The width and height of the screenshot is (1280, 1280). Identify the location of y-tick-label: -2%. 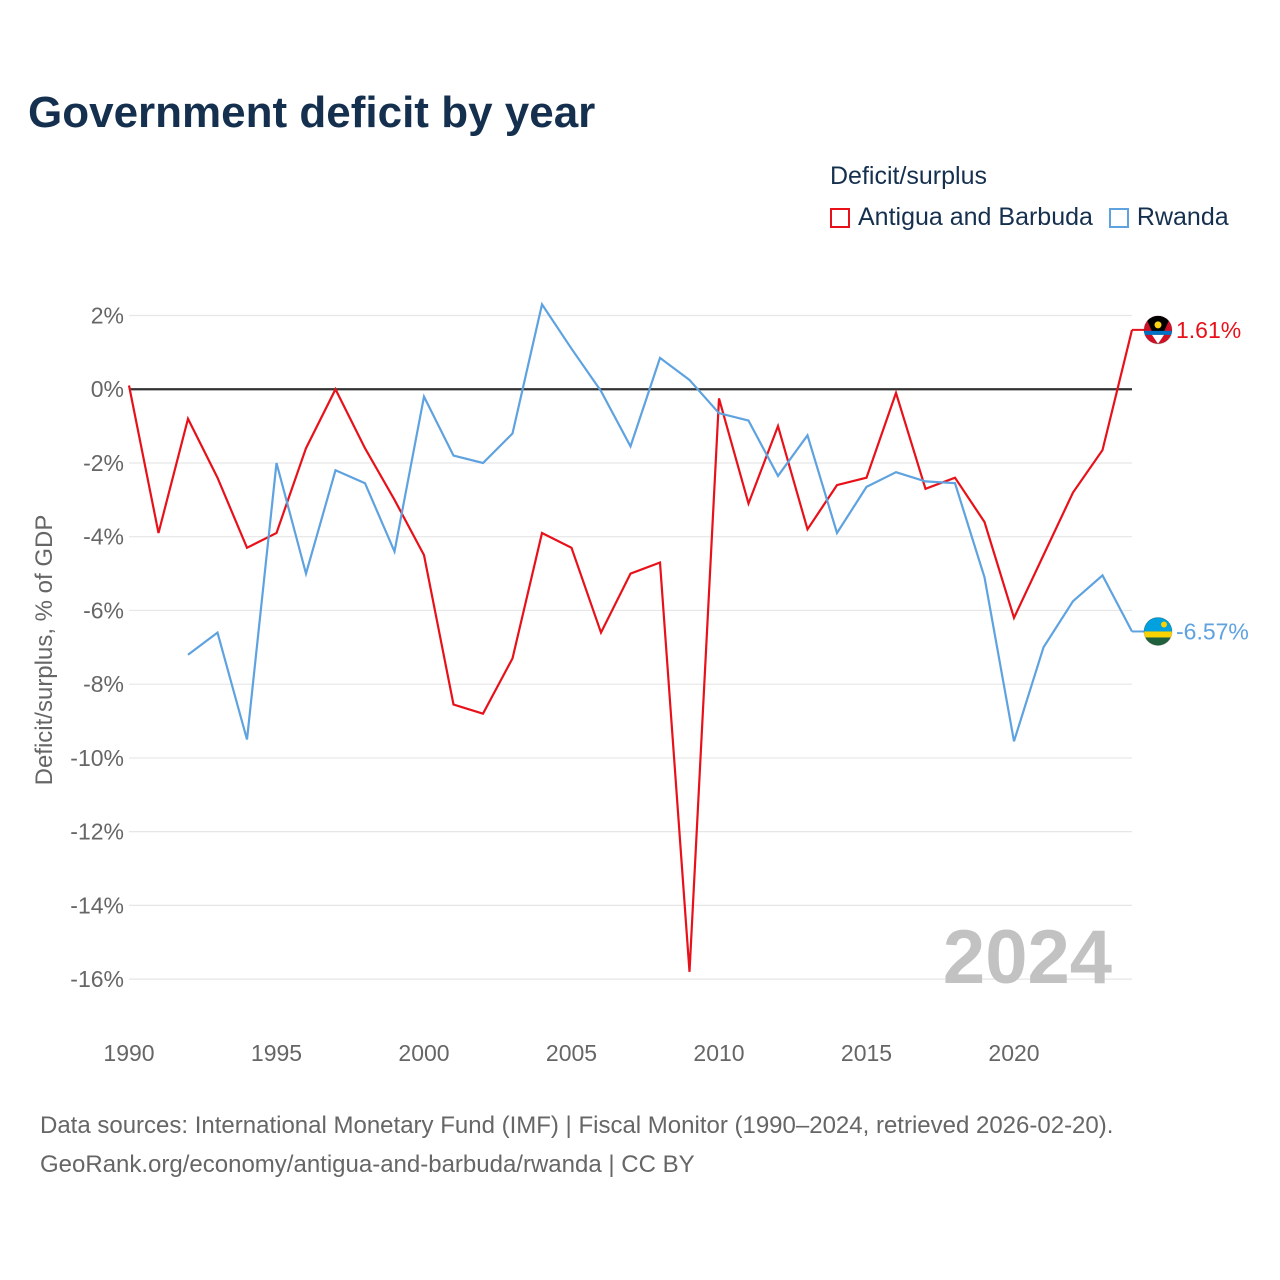
(103, 463).